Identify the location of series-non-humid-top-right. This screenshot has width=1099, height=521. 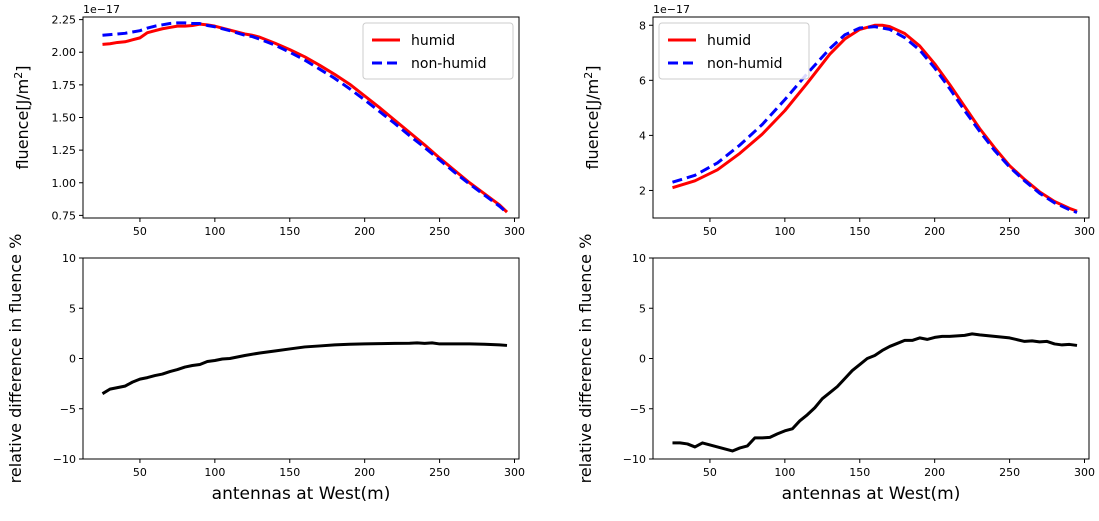
(875, 119).